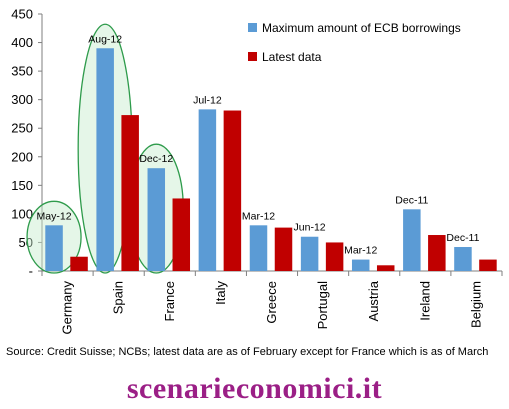 The height and width of the screenshot is (409, 509). What do you see at coordinates (22, 213) in the screenshot?
I see `y-tick-label: 100` at bounding box center [22, 213].